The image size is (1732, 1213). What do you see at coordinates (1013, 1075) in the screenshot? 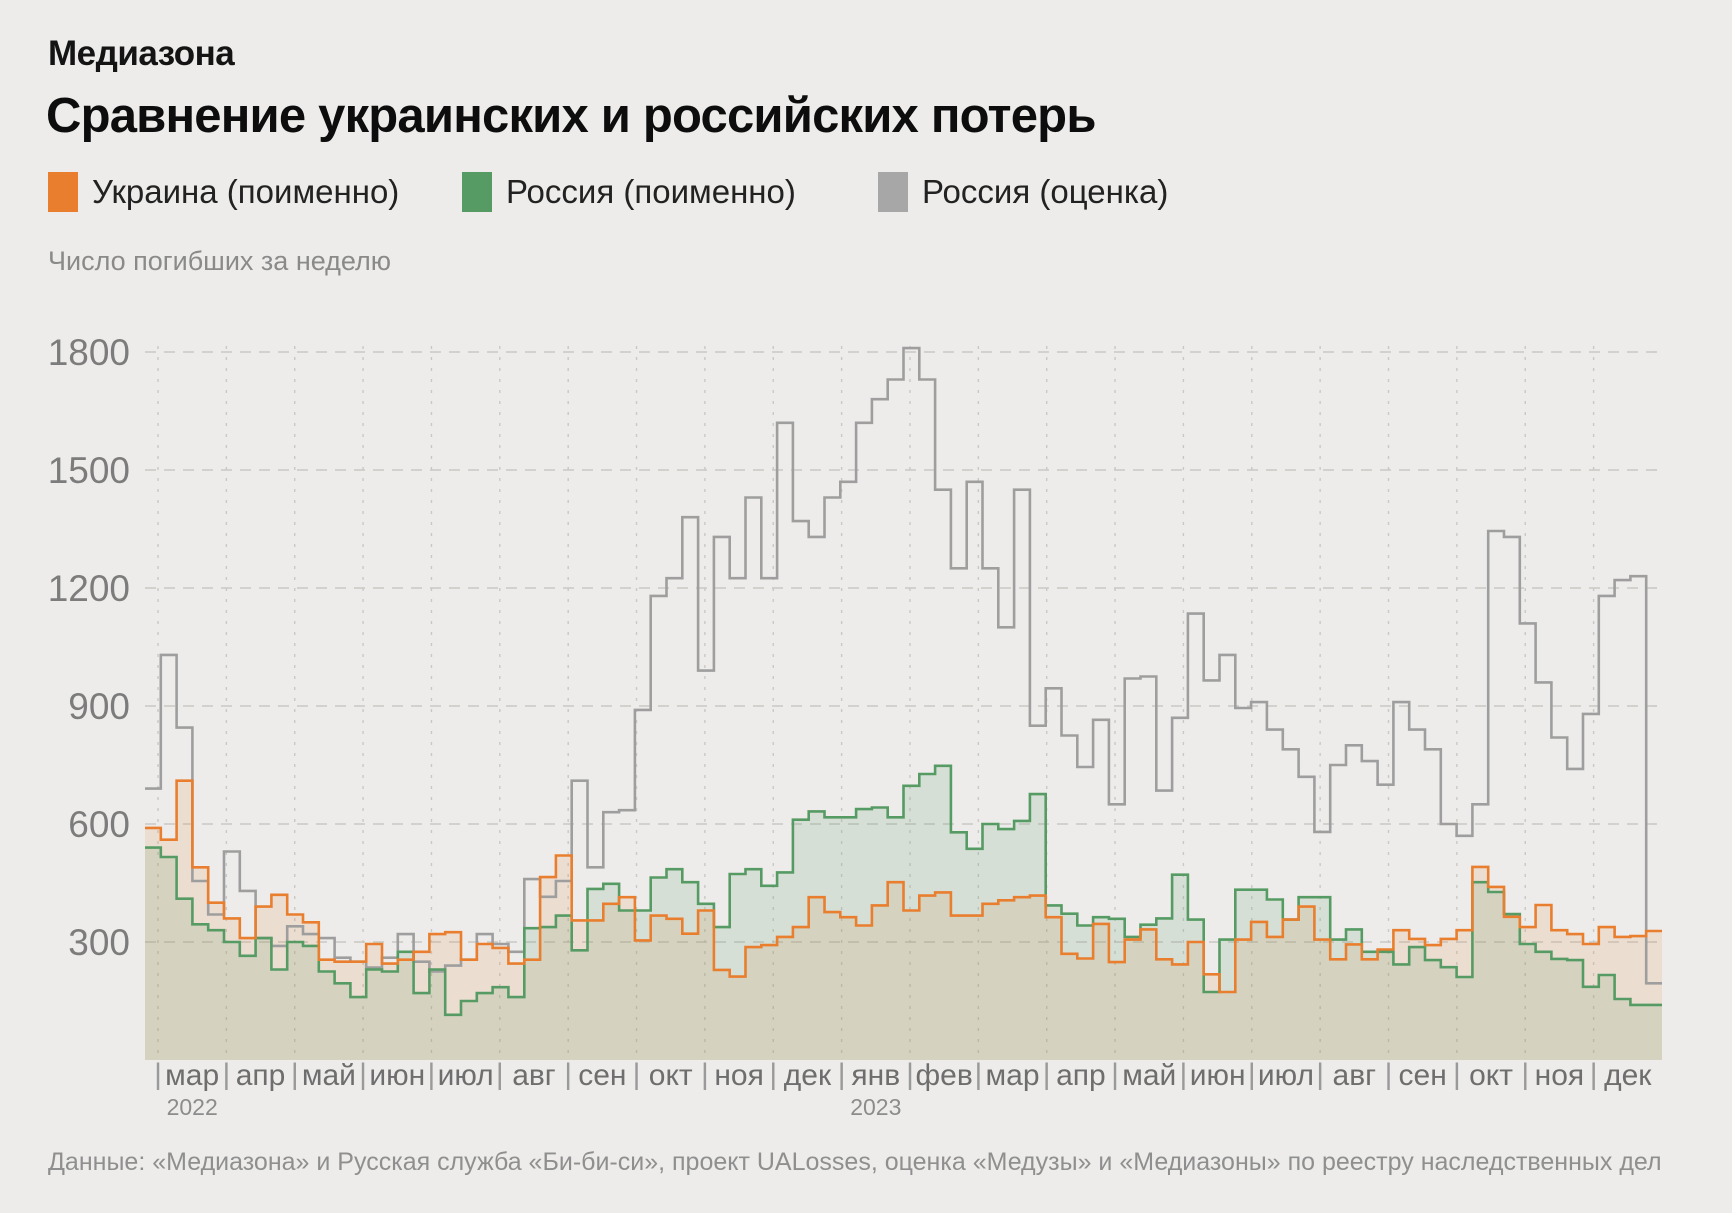
I see `x-month-label-12: мар` at bounding box center [1013, 1075].